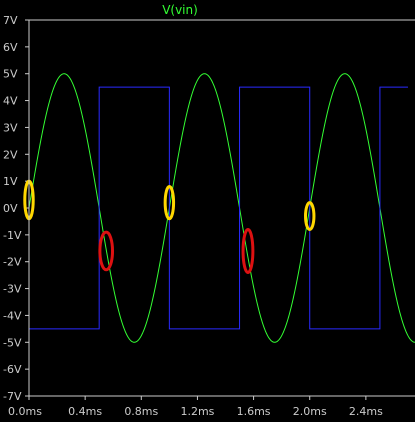 Image resolution: width=415 pixels, height=422 pixels. I want to click on y-tick-label: 3V, so click(10, 127).